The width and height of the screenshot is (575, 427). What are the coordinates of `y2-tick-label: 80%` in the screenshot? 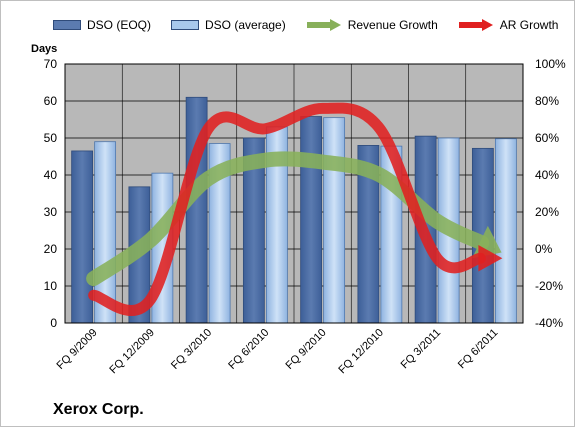 It's located at (547, 101).